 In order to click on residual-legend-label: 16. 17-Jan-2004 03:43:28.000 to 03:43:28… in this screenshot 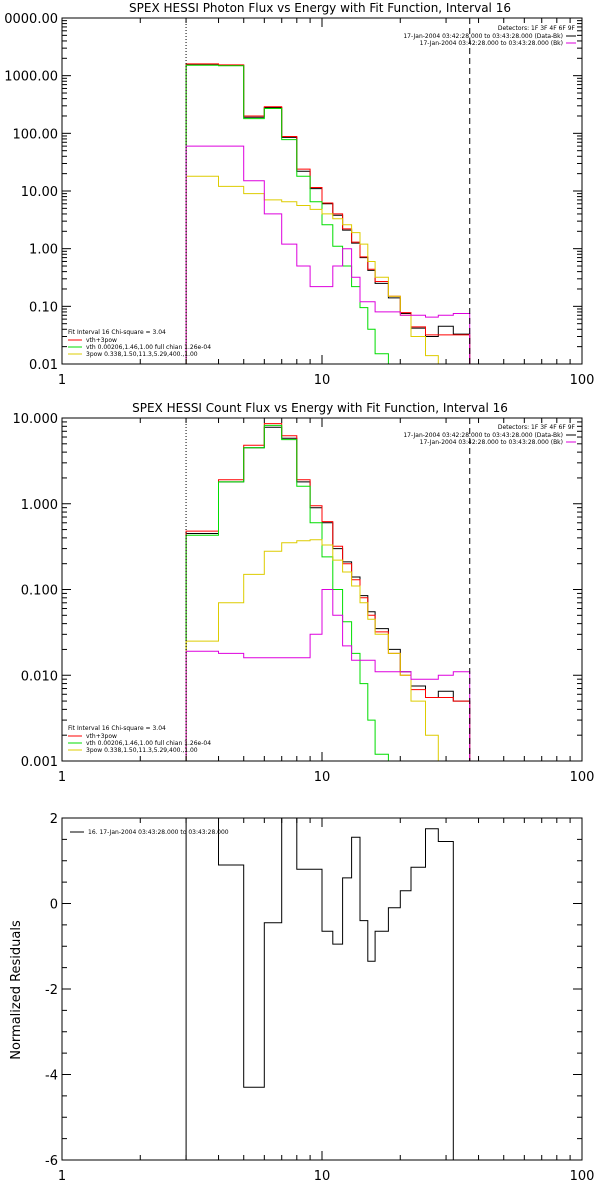, I will do `click(158, 832)`.